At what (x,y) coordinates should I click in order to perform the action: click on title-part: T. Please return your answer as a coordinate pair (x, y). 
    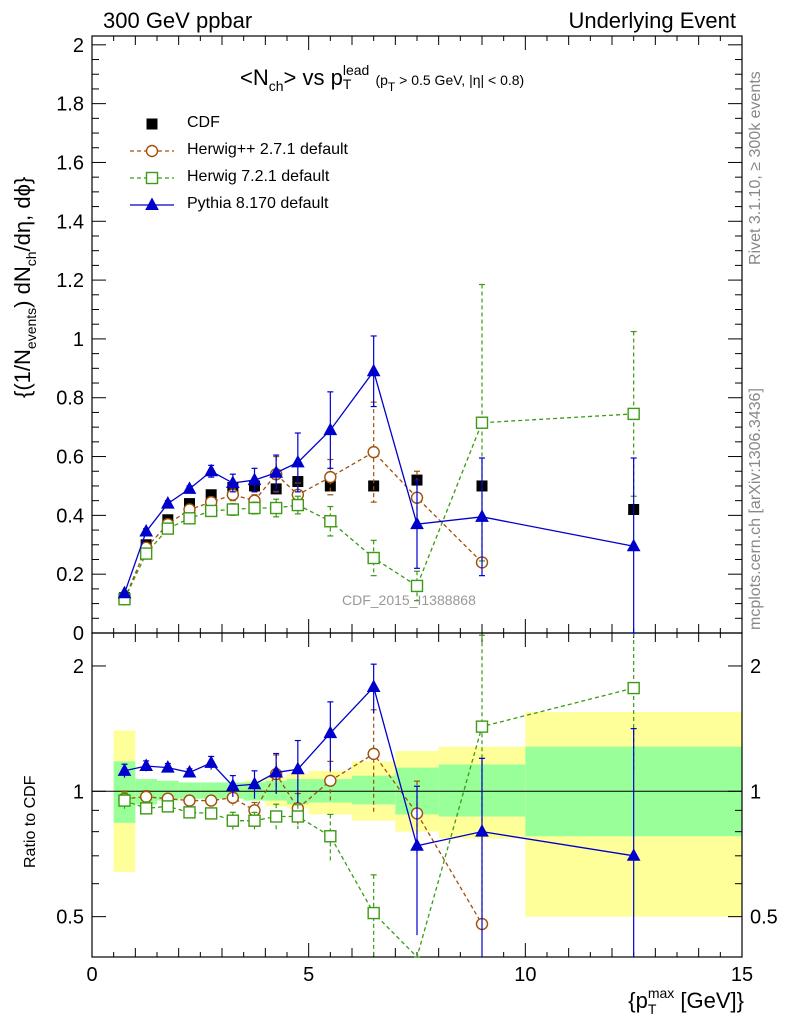
    Looking at the image, I should click on (347, 84).